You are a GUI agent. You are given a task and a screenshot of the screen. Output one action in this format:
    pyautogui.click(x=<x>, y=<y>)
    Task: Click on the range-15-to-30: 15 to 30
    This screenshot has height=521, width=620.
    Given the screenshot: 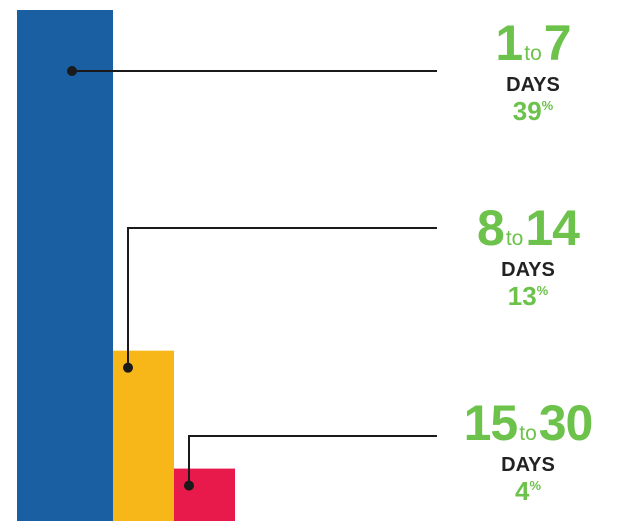 What is the action you would take?
    pyautogui.click(x=526, y=423)
    